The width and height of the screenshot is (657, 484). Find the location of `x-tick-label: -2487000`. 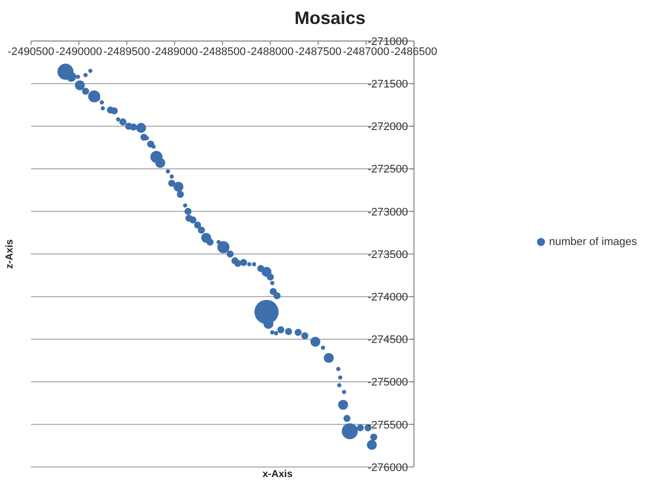

x-tick-label: -2487000 is located at coordinates (366, 52).